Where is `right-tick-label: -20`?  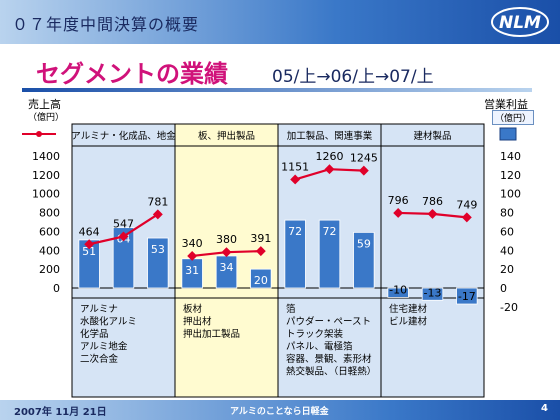 right-tick-label: -20 is located at coordinates (509, 307).